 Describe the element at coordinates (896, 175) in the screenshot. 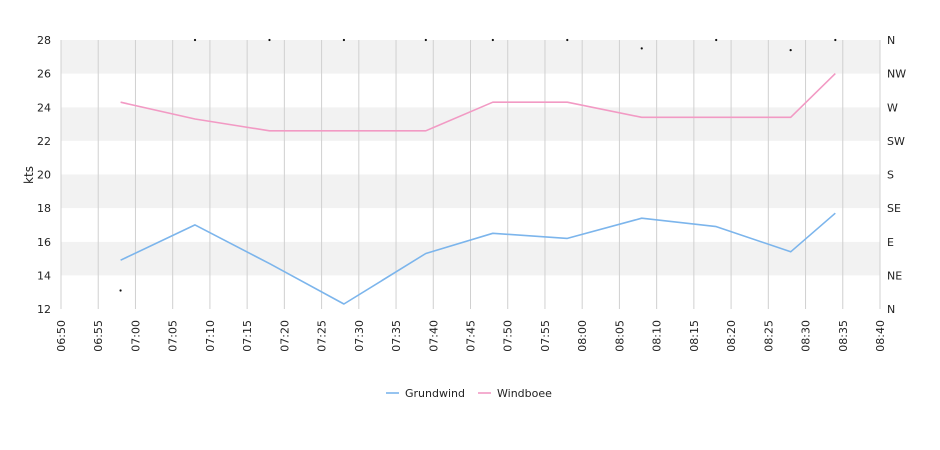

I see `right-axis-ticks: N NE E SE S SW W NW N` at that location.